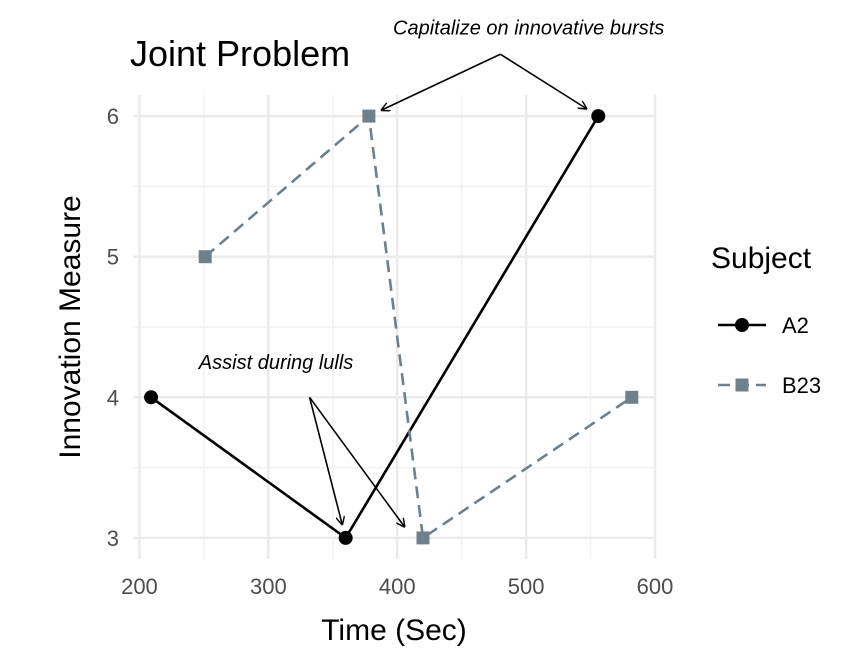 Image resolution: width=858 pixels, height=668 pixels. What do you see at coordinates (139, 586) in the screenshot?
I see `x-tick-label: 200` at bounding box center [139, 586].